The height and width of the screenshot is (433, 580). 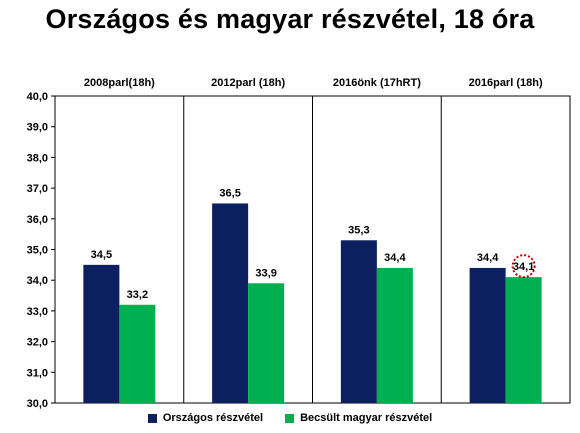 I want to click on y-tick-label: 31,0, so click(x=37, y=373).